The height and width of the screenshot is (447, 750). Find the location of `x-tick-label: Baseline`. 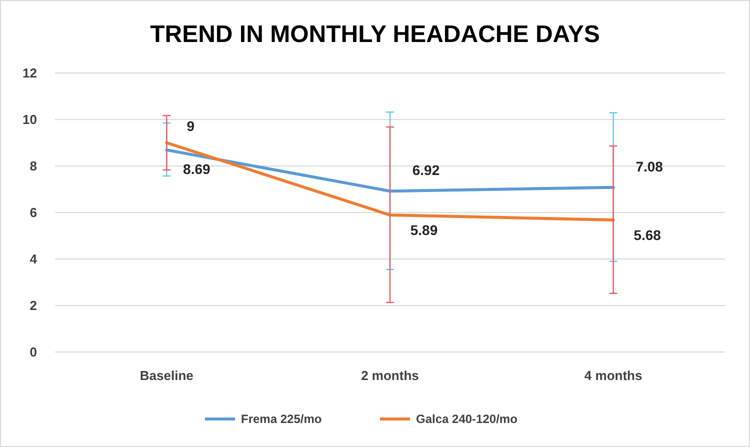

x-tick-label: Baseline is located at coordinates (167, 375).